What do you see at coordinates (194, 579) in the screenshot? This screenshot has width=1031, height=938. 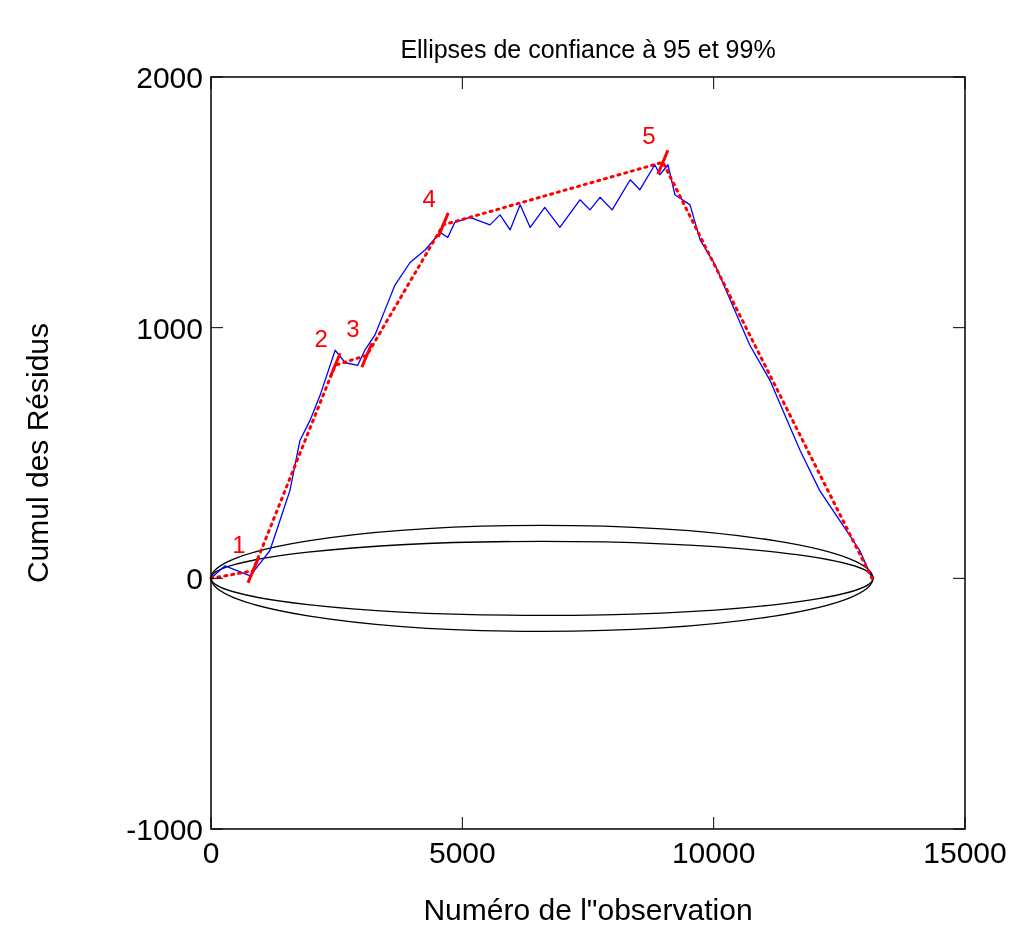 I see `y-tick-label: 0` at bounding box center [194, 579].